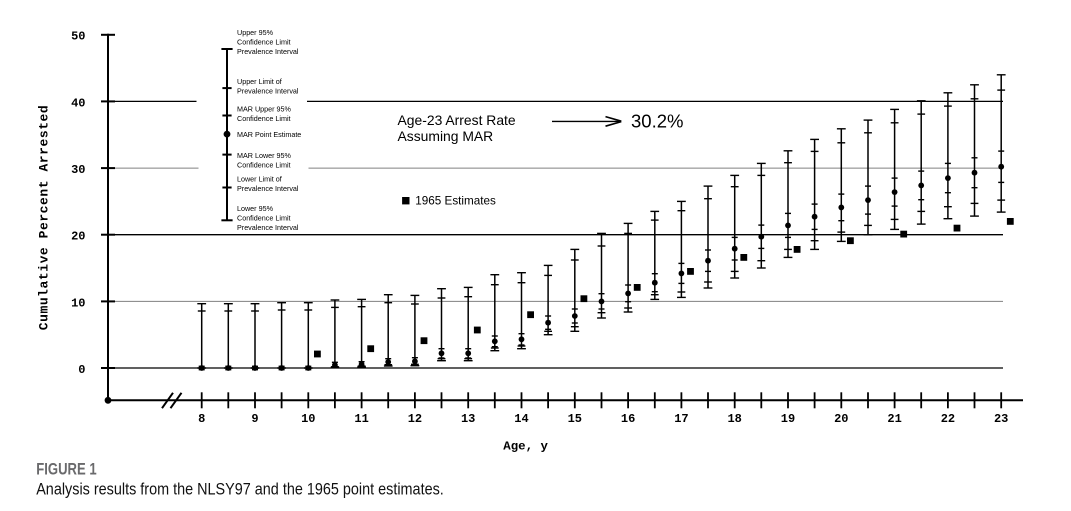  I want to click on svg-text: 50, so click(78, 37).